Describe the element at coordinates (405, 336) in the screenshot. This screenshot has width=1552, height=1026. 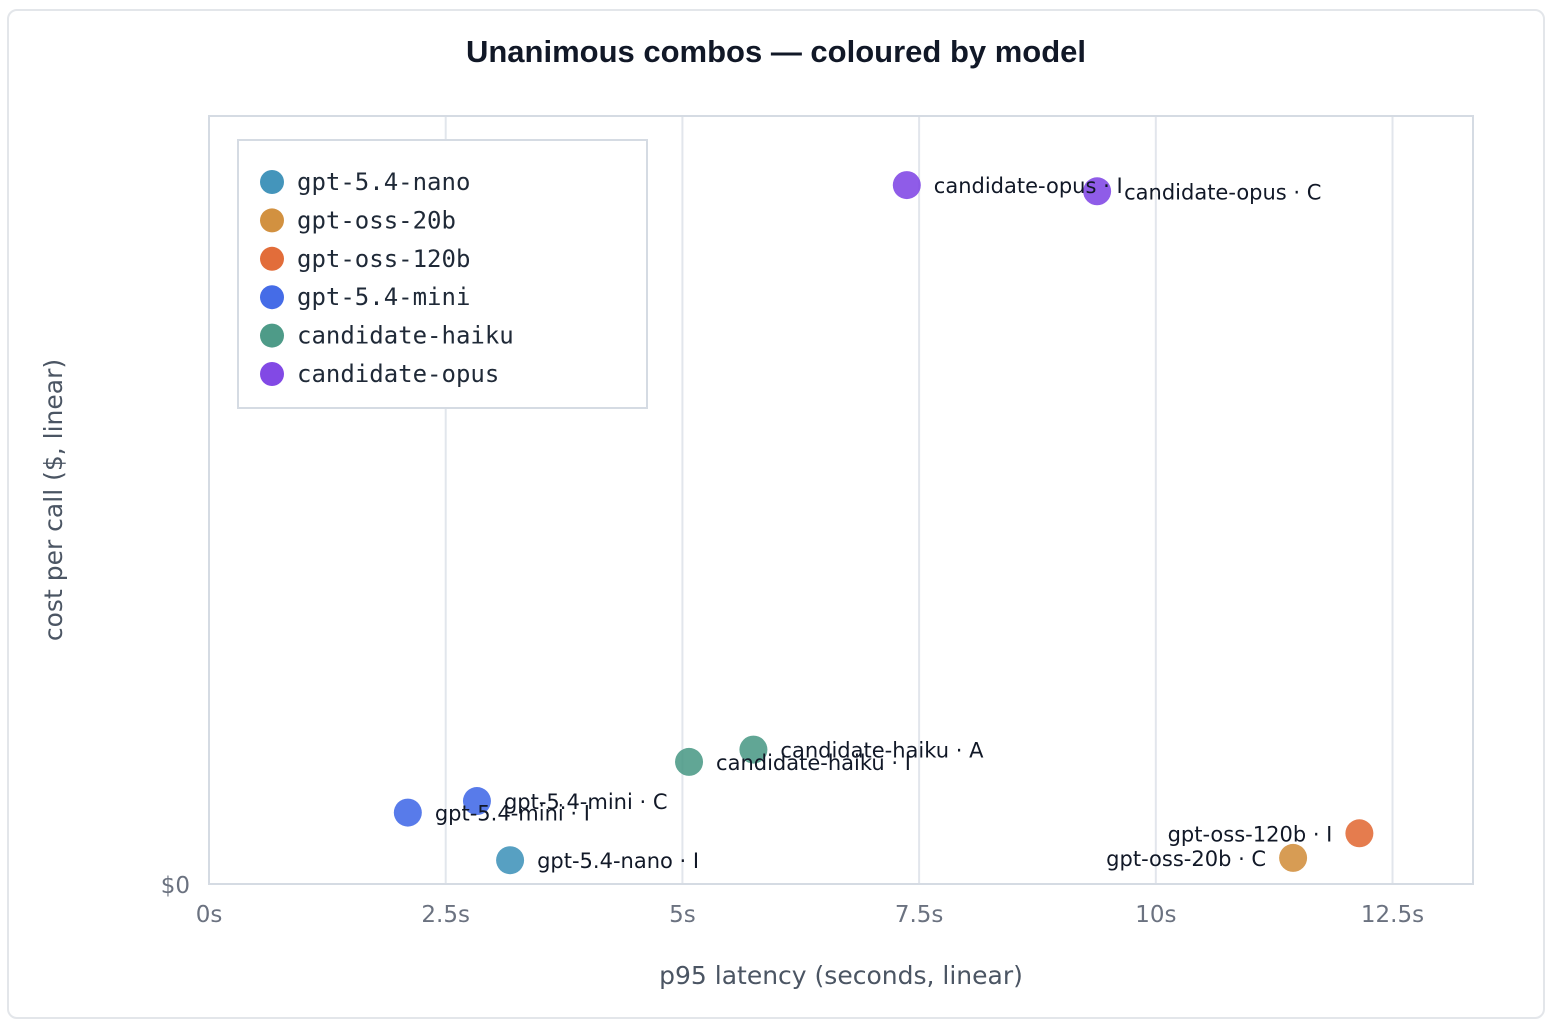
I see `legend-entry: candidate-haiku` at that location.